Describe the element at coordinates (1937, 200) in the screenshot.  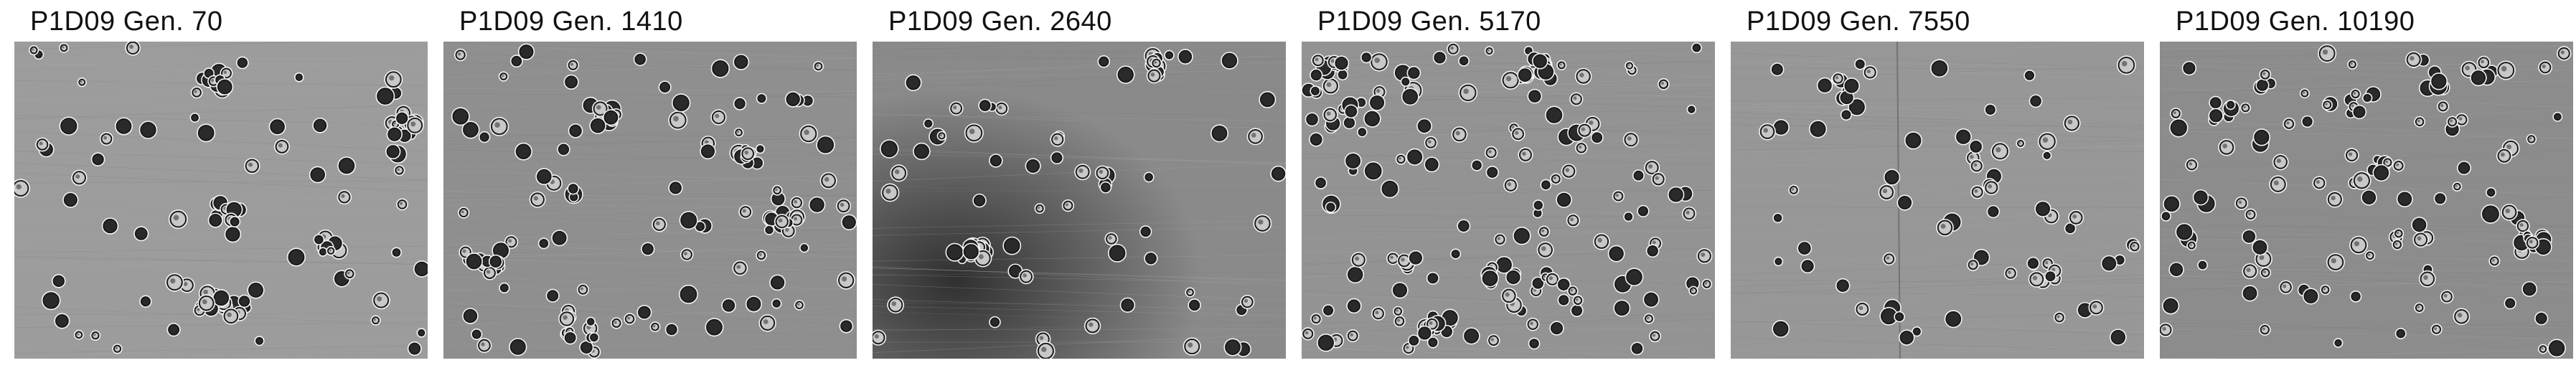
I see `micrograph-background` at that location.